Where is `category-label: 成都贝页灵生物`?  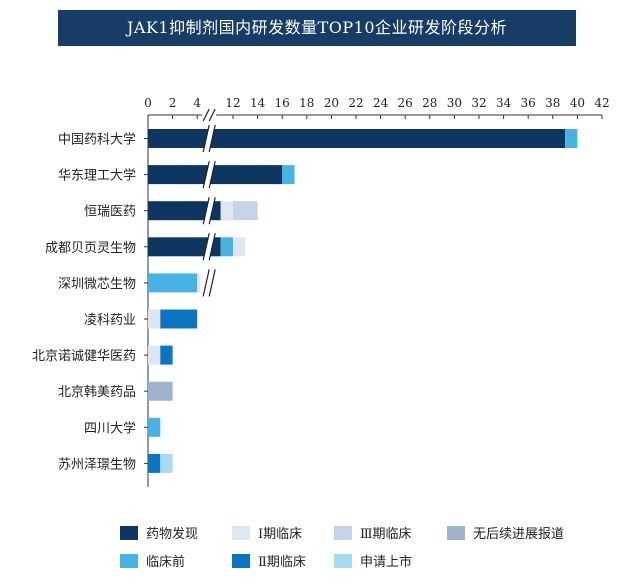 category-label: 成都贝页灵生物 is located at coordinates (90, 248).